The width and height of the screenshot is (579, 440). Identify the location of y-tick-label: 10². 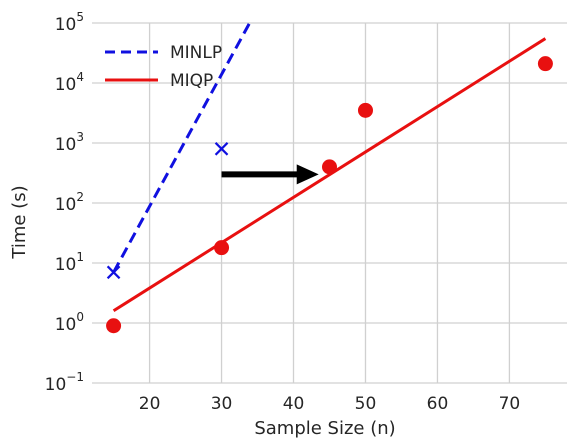
(69, 202).